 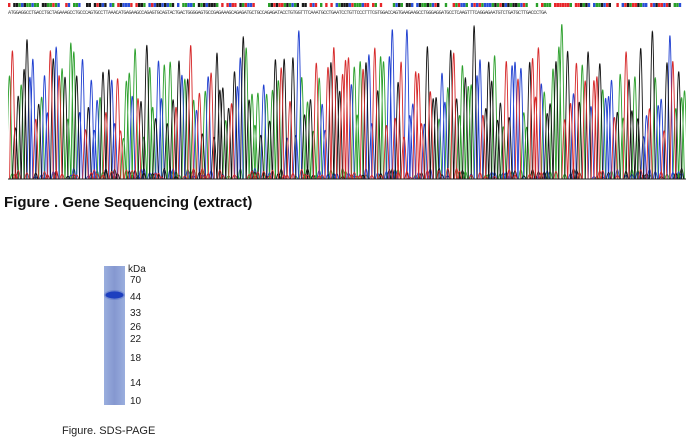 What do you see at coordinates (136, 383) in the screenshot?
I see `marker-label-14: 14` at bounding box center [136, 383].